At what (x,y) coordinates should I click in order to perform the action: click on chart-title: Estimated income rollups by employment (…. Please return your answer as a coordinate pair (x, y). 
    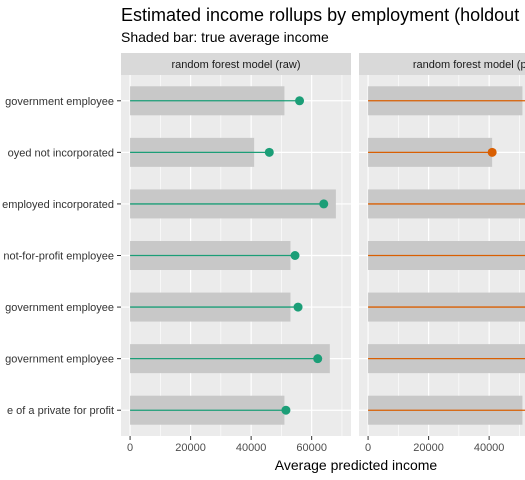
    Looking at the image, I should click on (323, 15).